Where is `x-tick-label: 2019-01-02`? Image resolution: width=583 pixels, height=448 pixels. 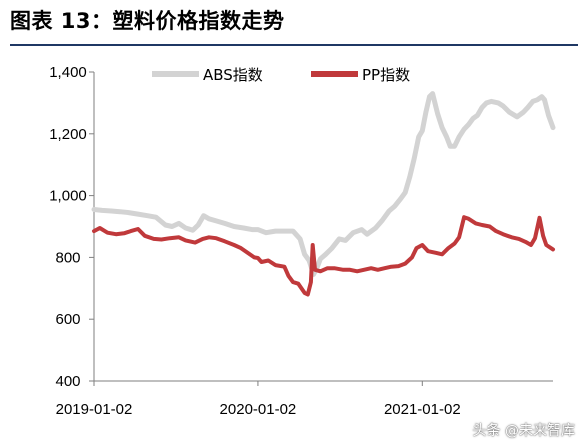
x-tick-label: 2019-01-02 is located at coordinates (94, 409).